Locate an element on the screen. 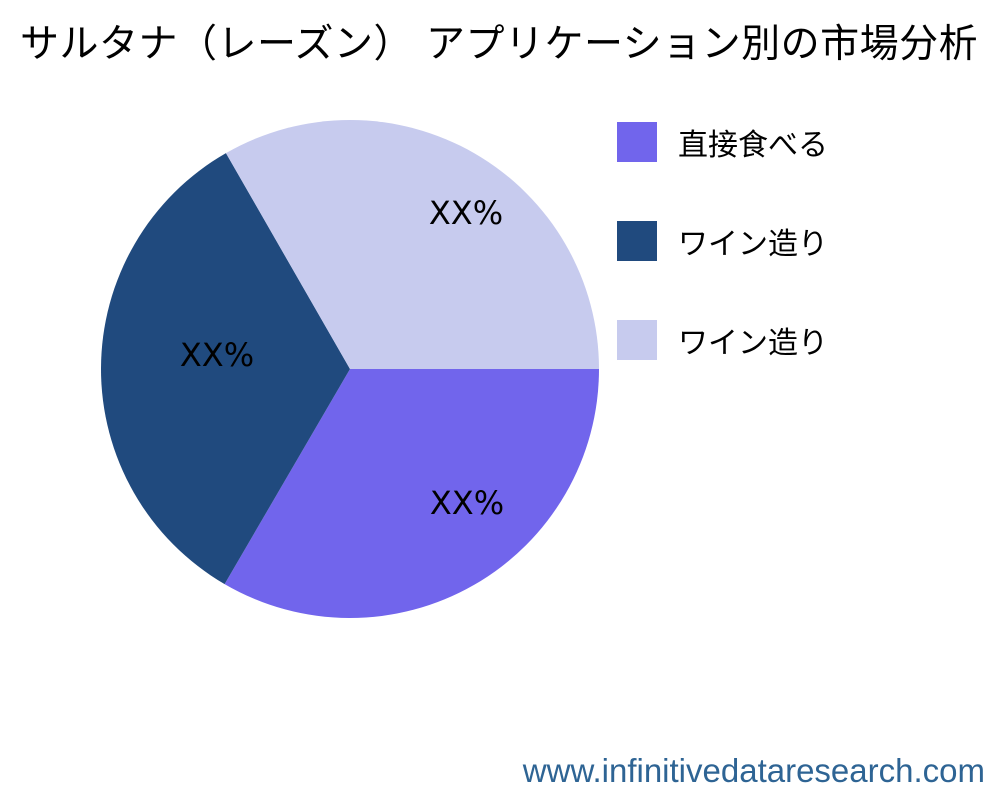 The height and width of the screenshot is (800, 1000). legend-item-wine-making-2: ワイン造り is located at coordinates (722, 340).